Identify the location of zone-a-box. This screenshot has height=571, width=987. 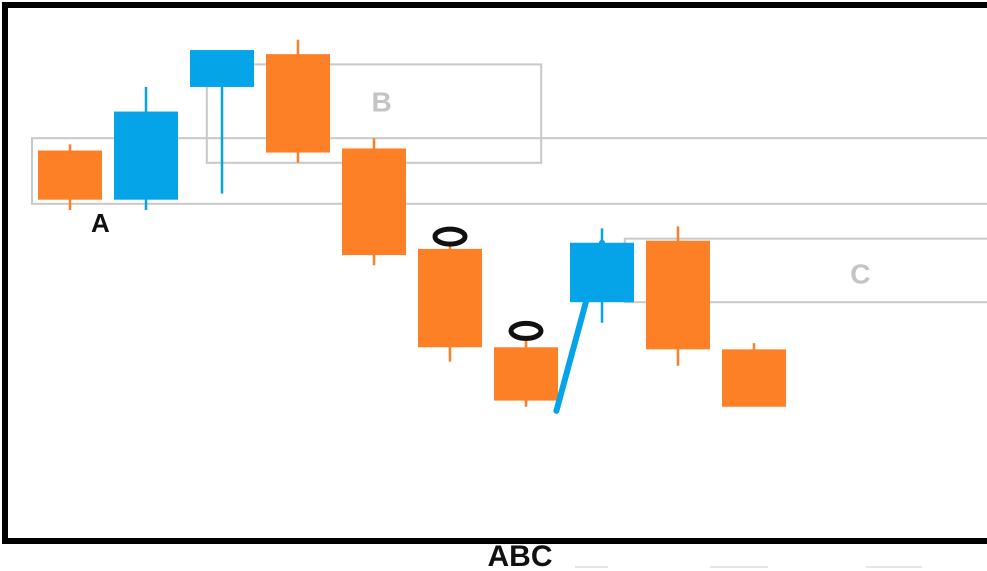
(509, 171).